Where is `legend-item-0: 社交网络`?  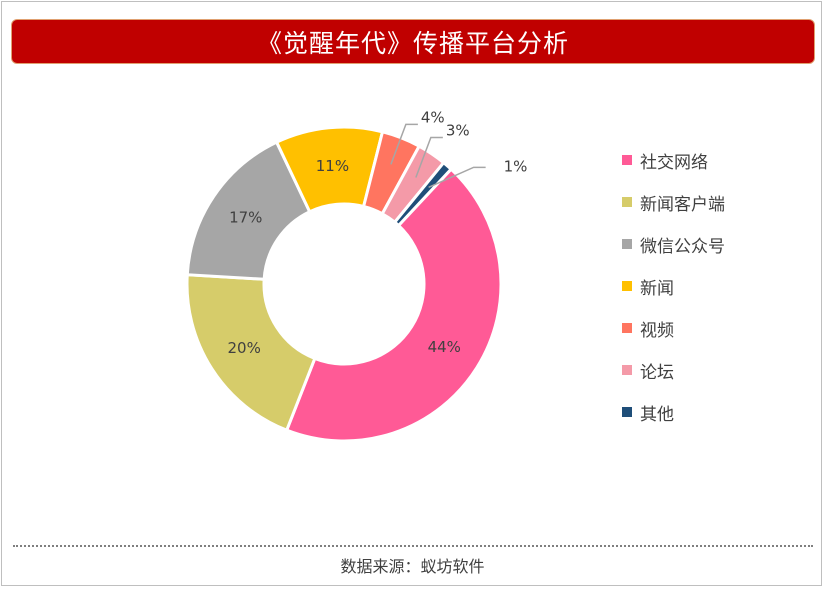 legend-item-0: 社交网络 is located at coordinates (673, 160).